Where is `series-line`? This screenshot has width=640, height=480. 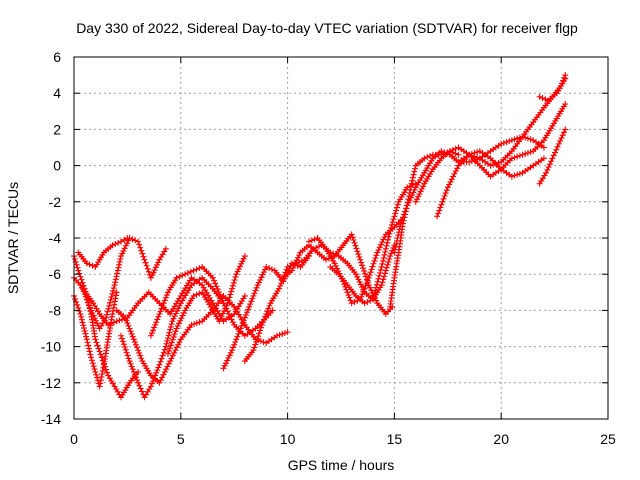 series-line is located at coordinates (202, 339).